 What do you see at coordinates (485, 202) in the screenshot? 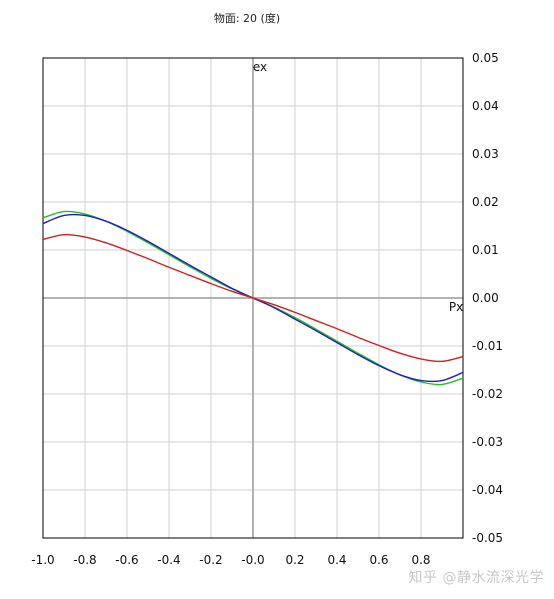
I see `y-tick-label: 0.02` at bounding box center [485, 202].